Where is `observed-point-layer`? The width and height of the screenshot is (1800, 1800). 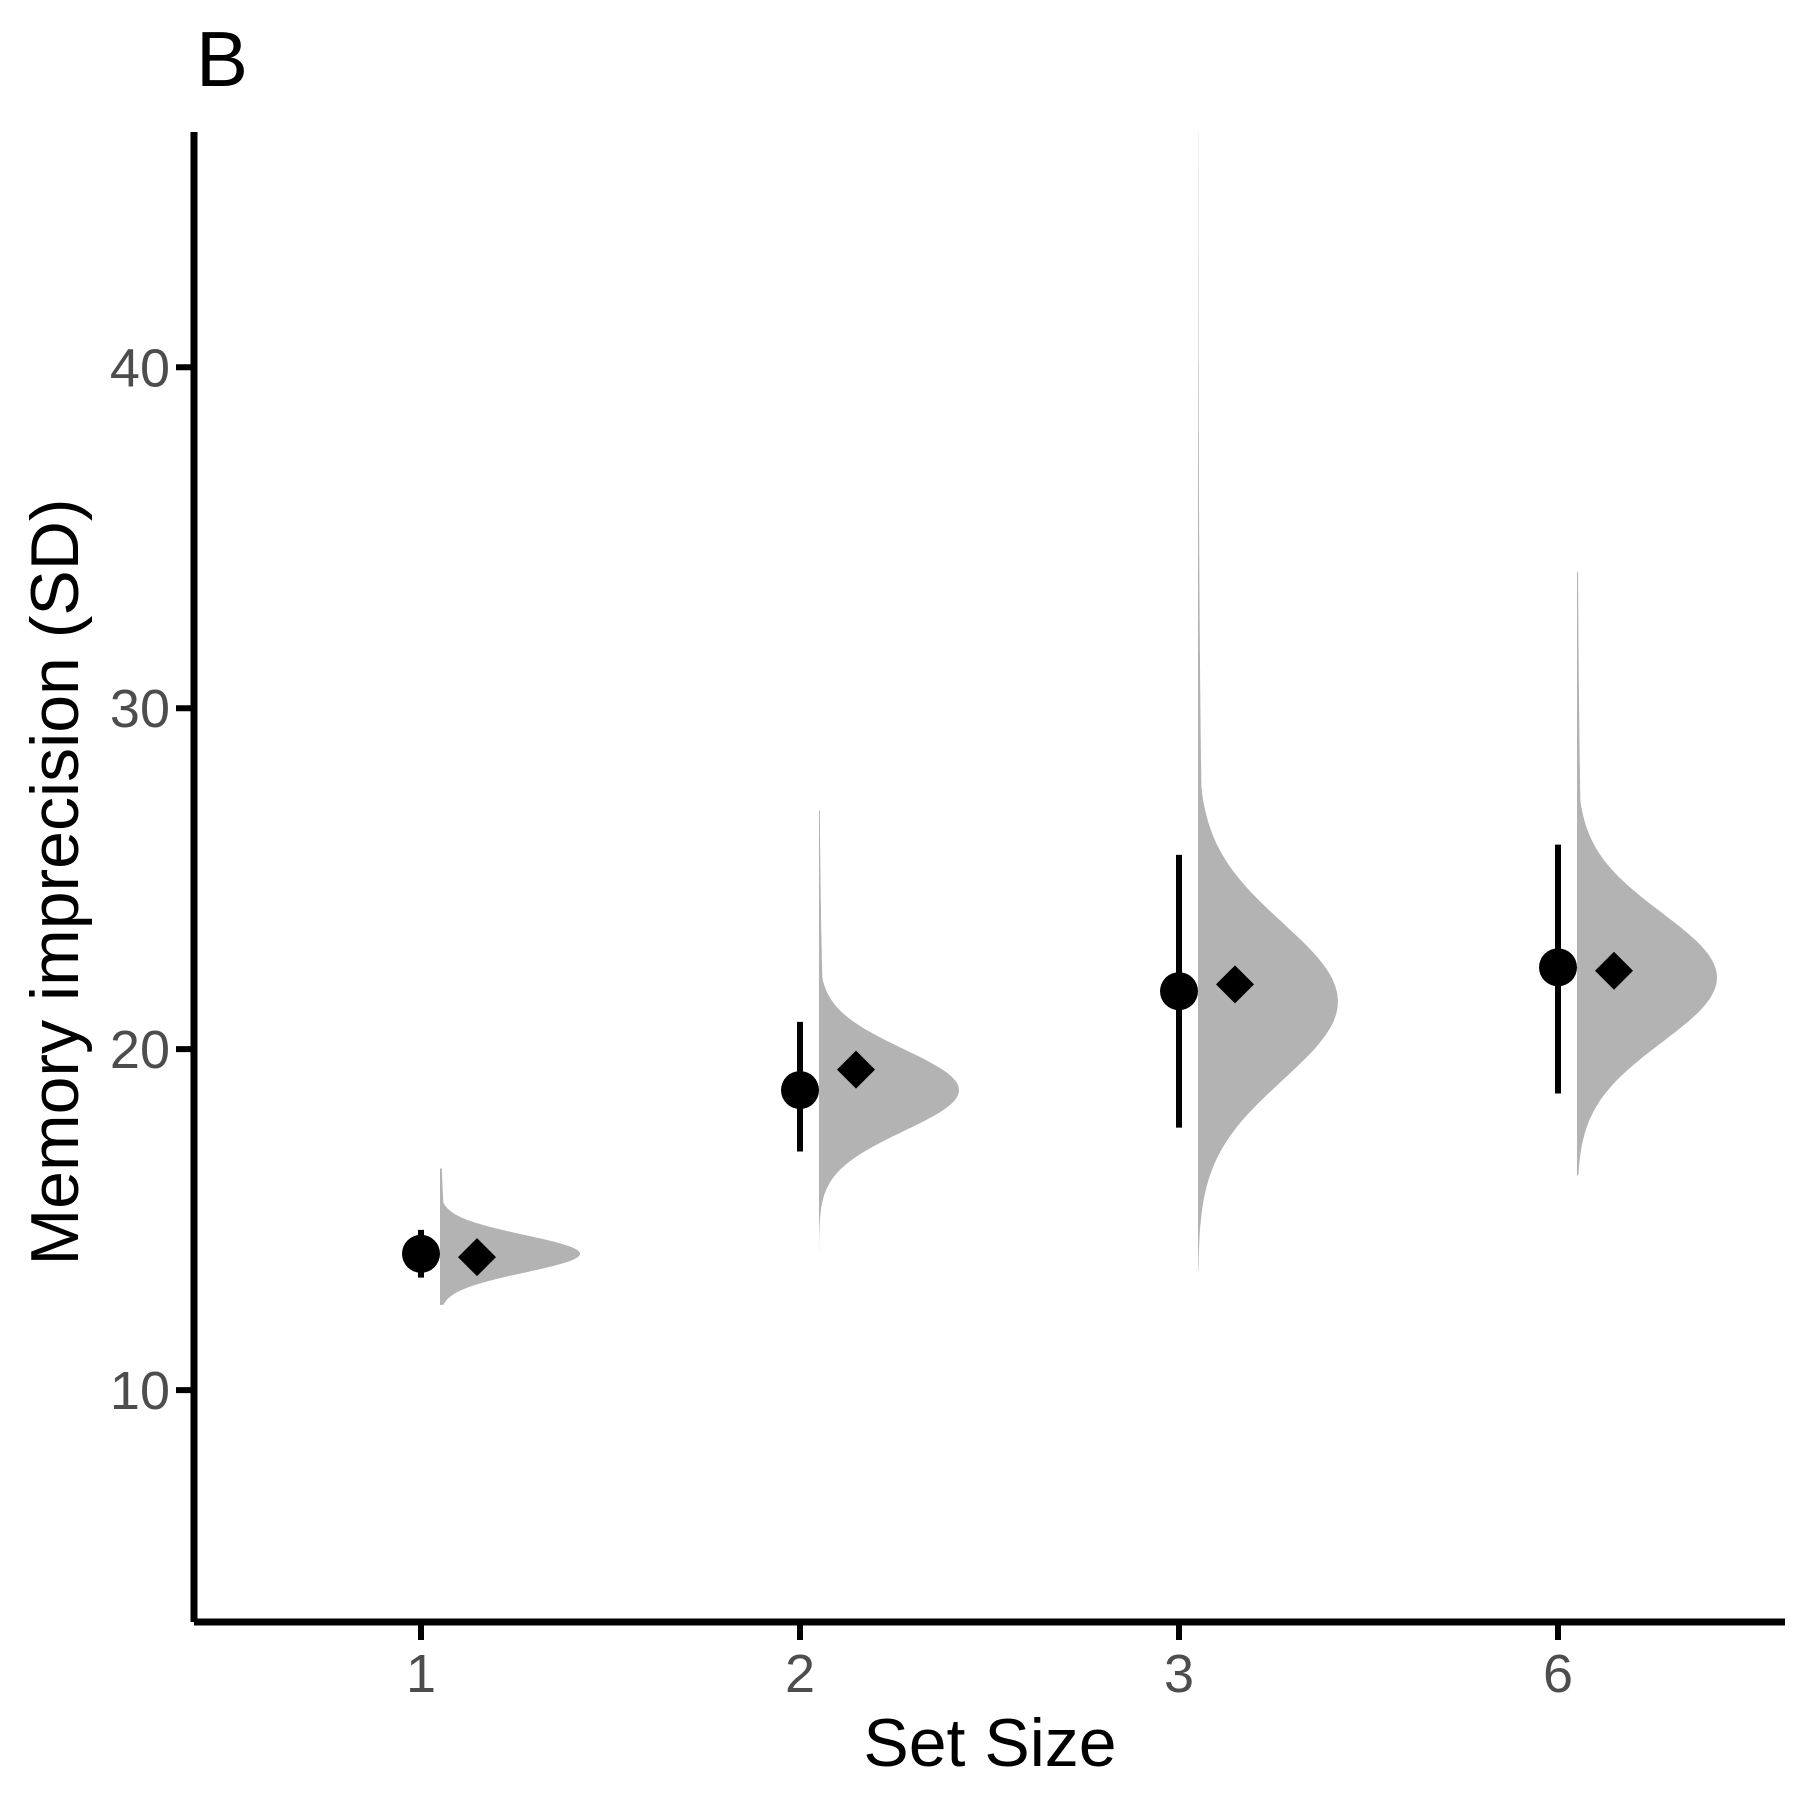 observed-point-layer is located at coordinates (989, 1110).